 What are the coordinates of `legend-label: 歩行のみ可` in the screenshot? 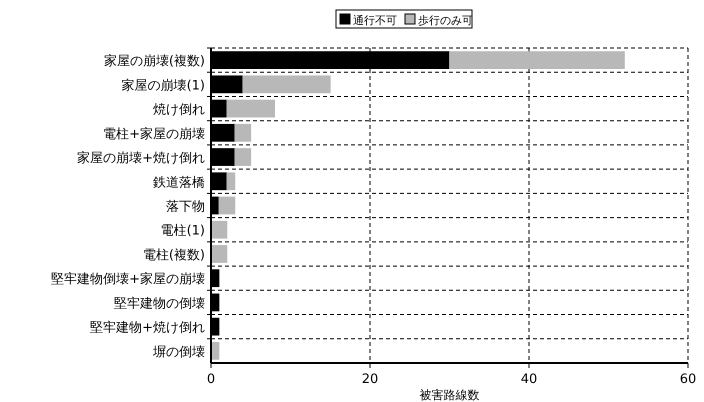 It's located at (445, 20).